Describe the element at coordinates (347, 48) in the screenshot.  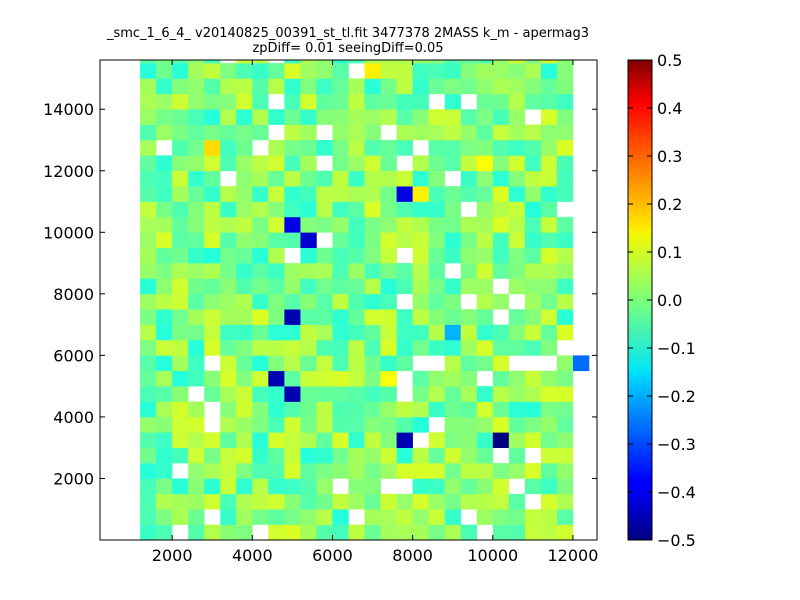
I see `chart-title-line-2: zpDiff= 0.01 seeingDiff=0.05` at that location.